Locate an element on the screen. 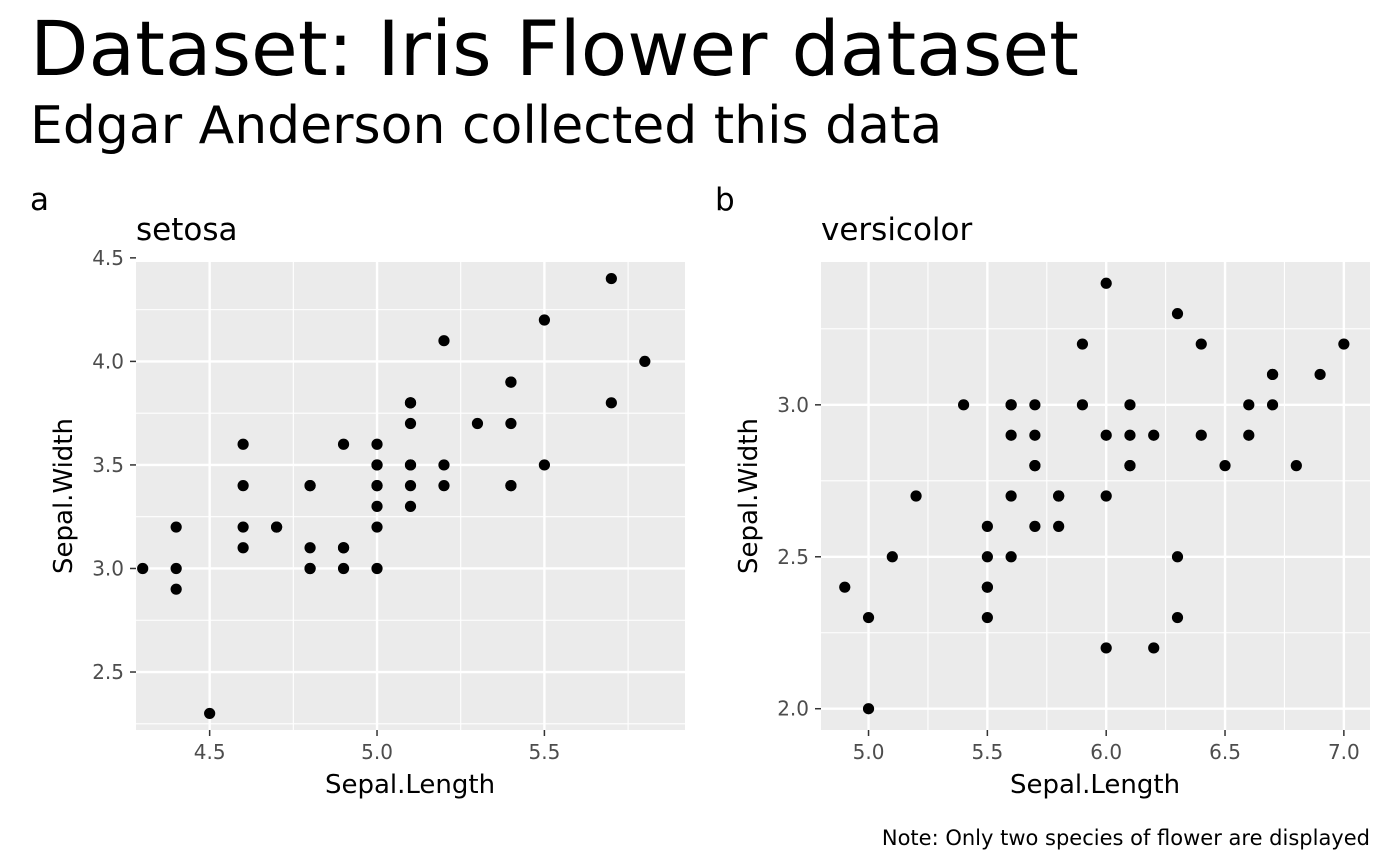  y-tick-label: 3.5 is located at coordinates (108, 465).